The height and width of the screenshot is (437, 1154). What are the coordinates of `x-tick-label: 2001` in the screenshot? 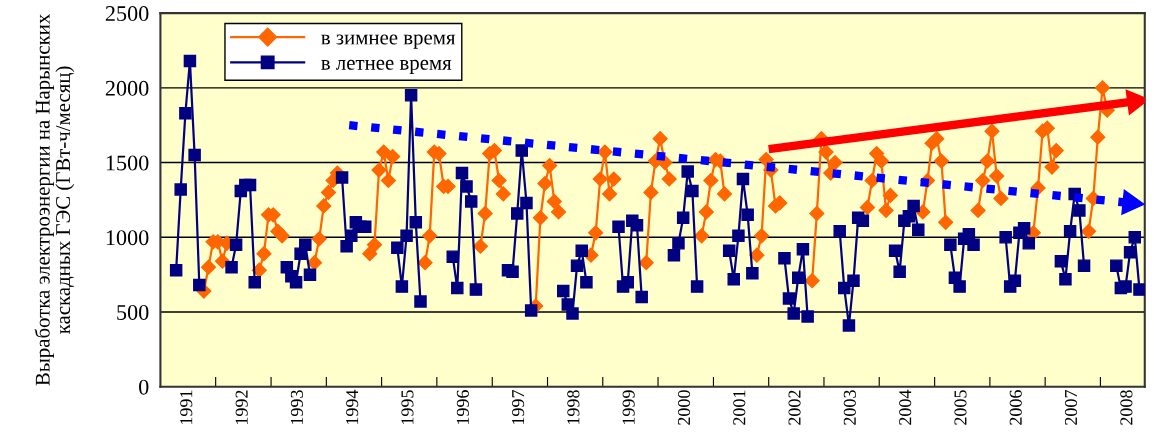 It's located at (739, 407).